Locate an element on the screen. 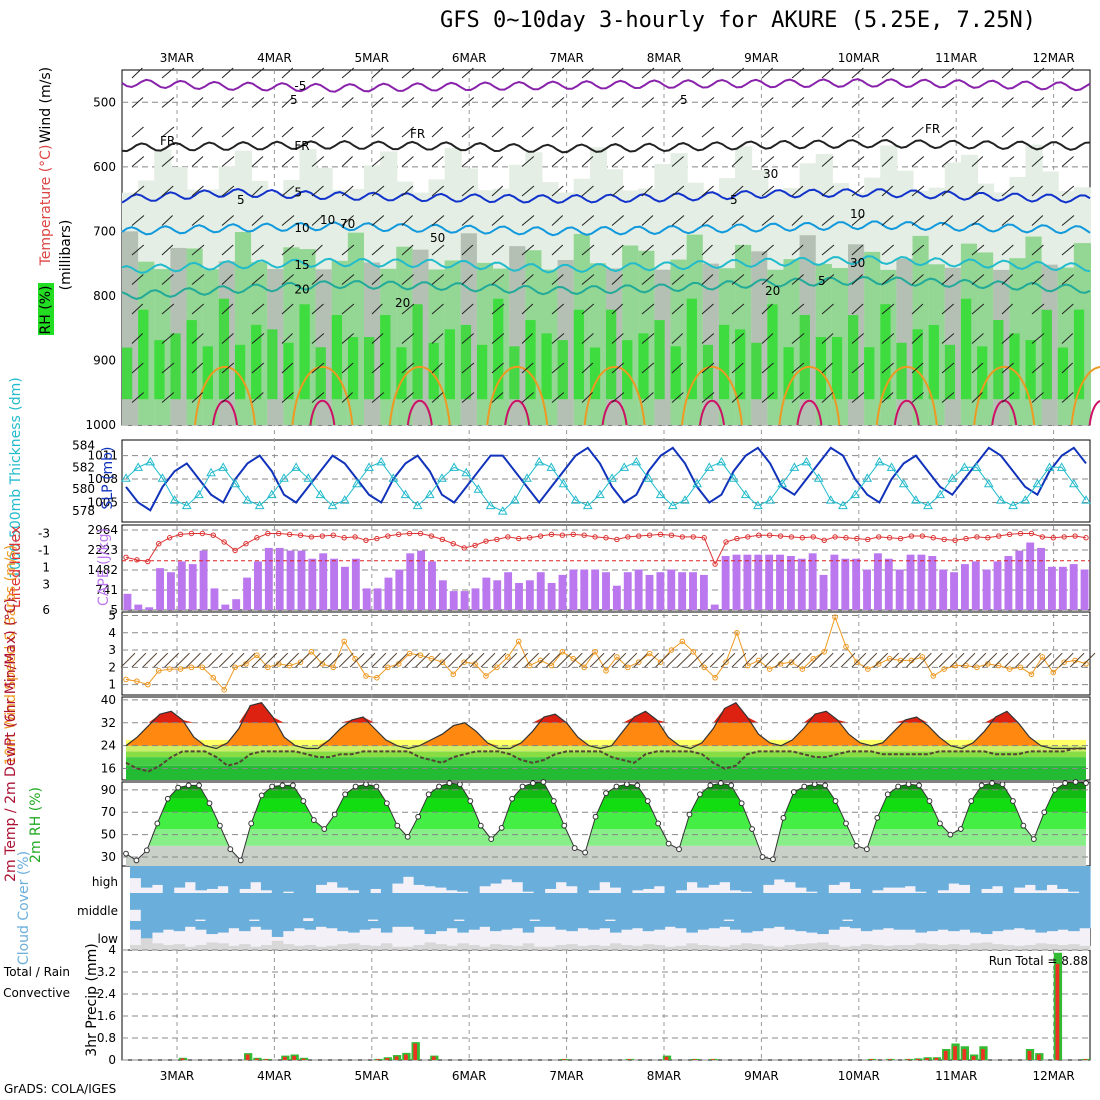 Image resolution: width=1100 pixels, height=1100 pixels. thickness-ytick: 584 is located at coordinates (83, 445).